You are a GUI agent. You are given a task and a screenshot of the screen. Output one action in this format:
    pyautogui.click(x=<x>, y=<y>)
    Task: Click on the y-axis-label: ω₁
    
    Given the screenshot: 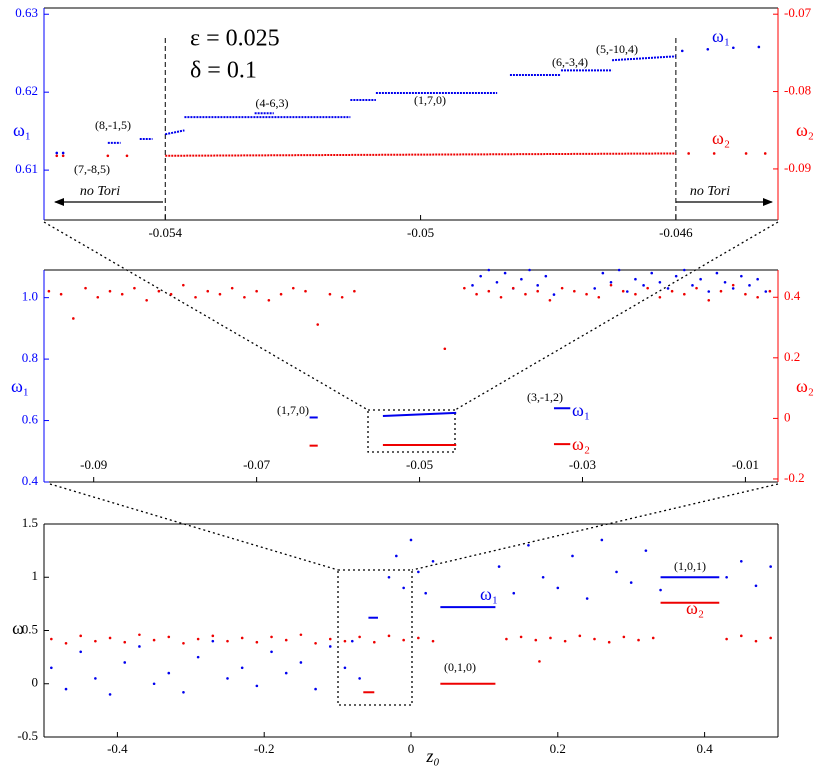 What is the action you would take?
    pyautogui.click(x=20, y=386)
    